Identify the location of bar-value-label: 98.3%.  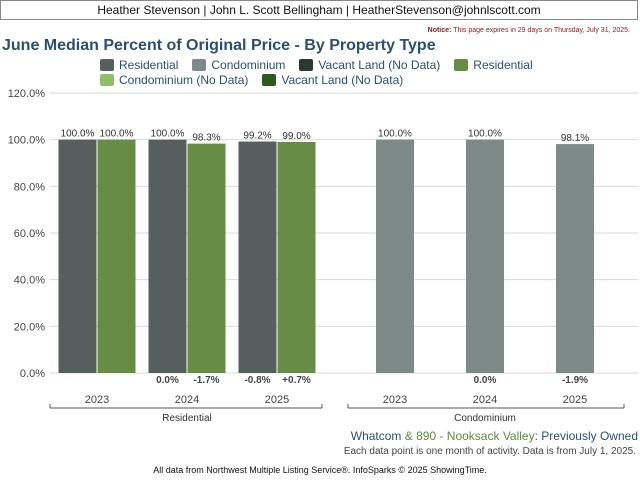
(206, 138).